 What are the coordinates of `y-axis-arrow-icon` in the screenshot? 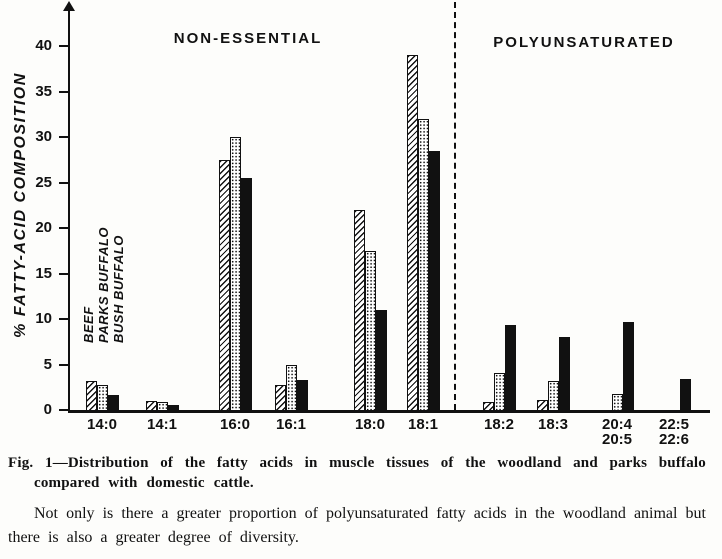 It's located at (69, 6).